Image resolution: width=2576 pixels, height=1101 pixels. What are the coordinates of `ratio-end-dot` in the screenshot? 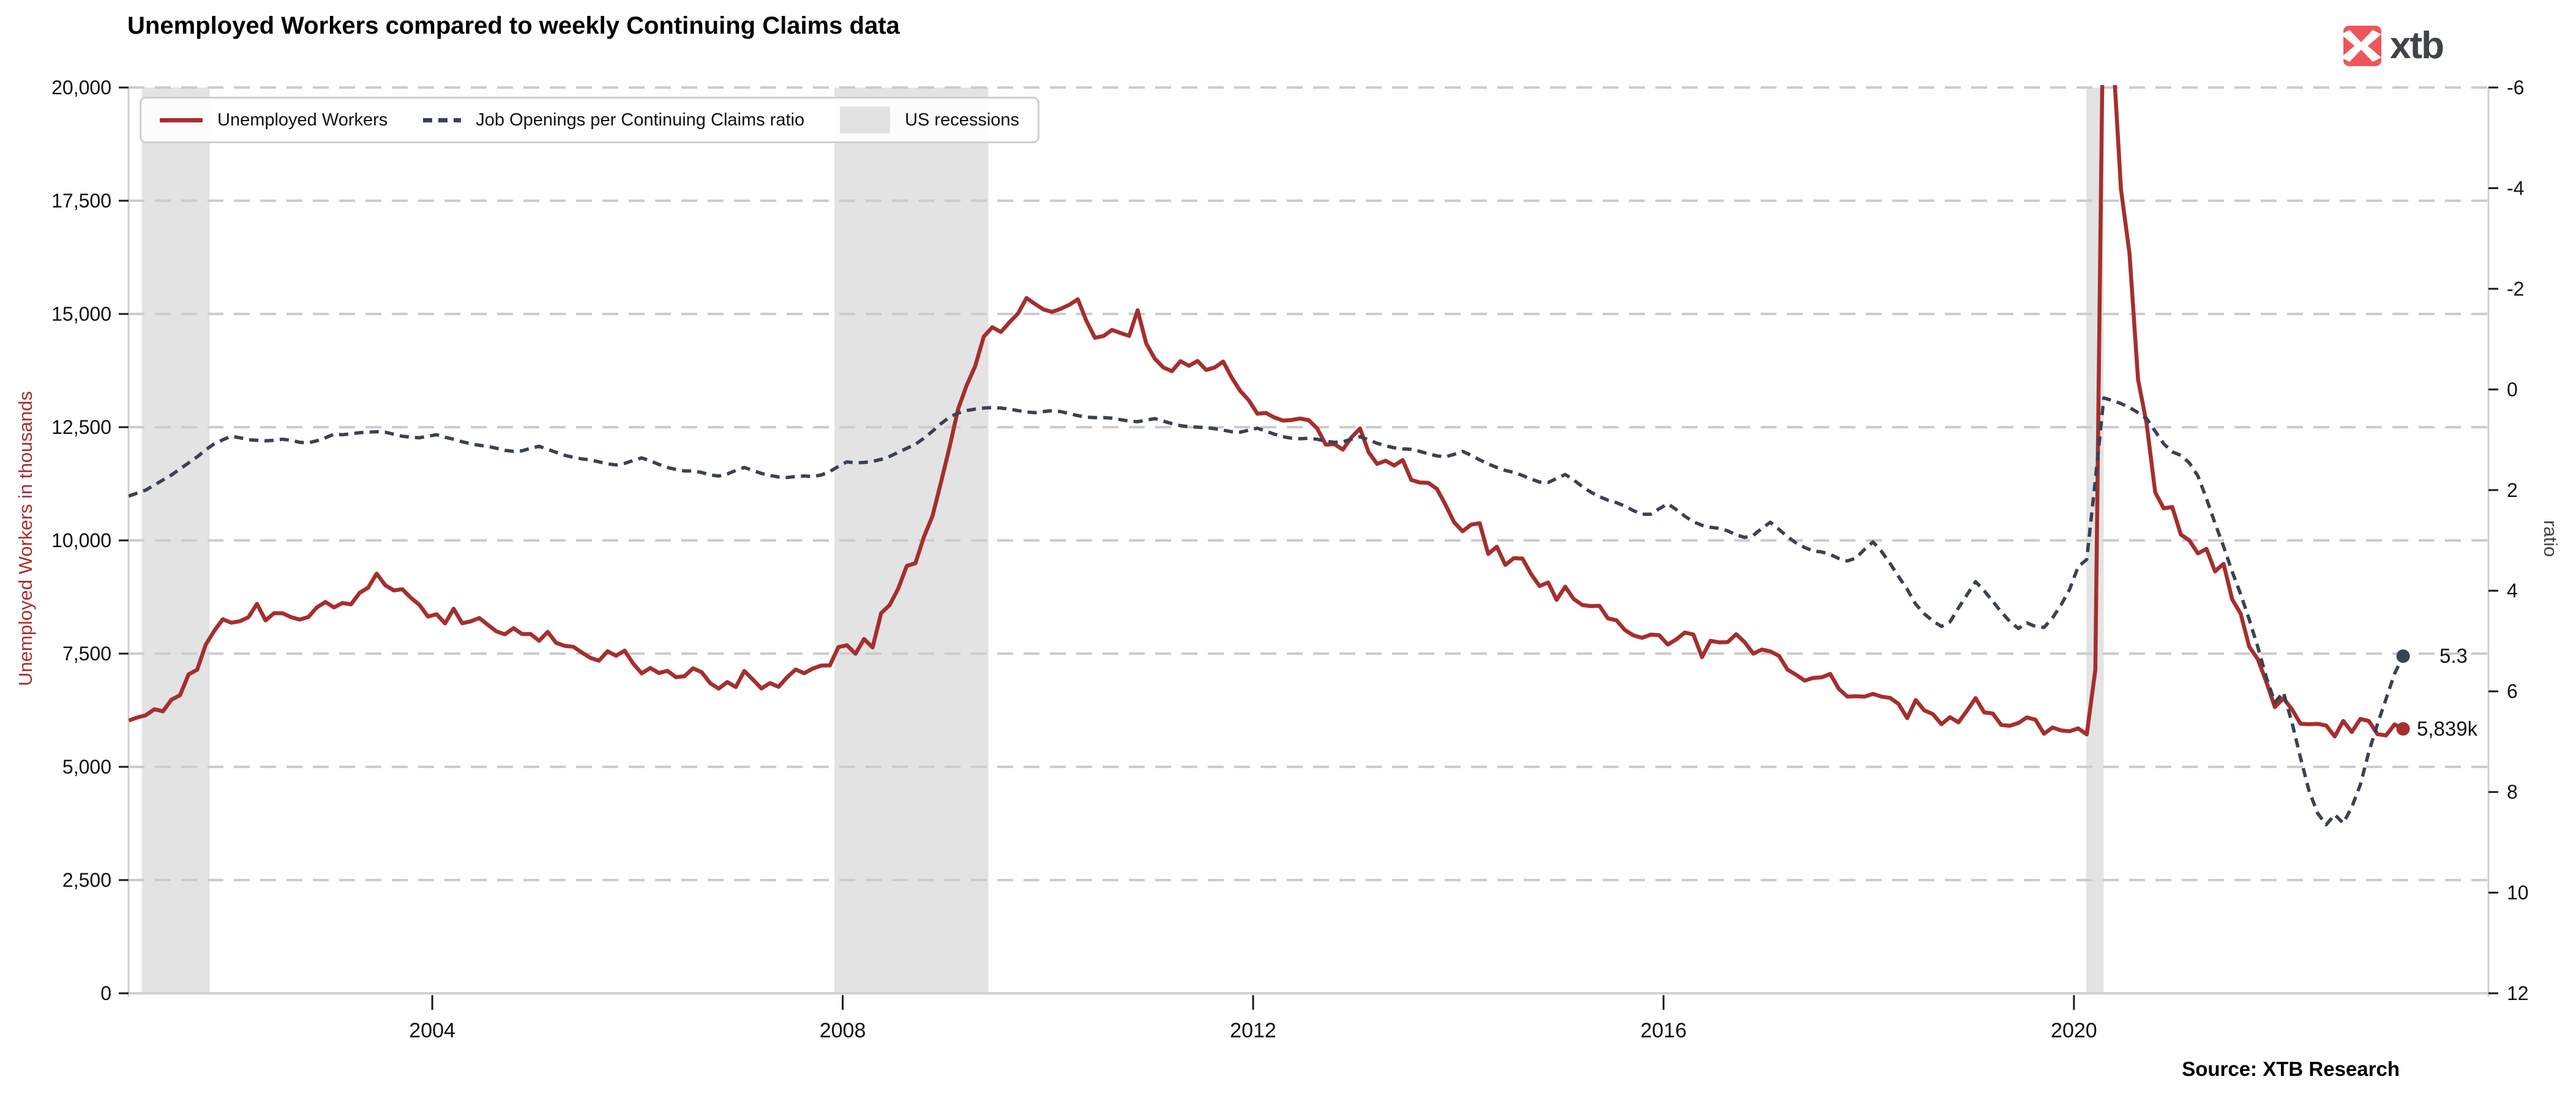 It's located at (2403, 656).